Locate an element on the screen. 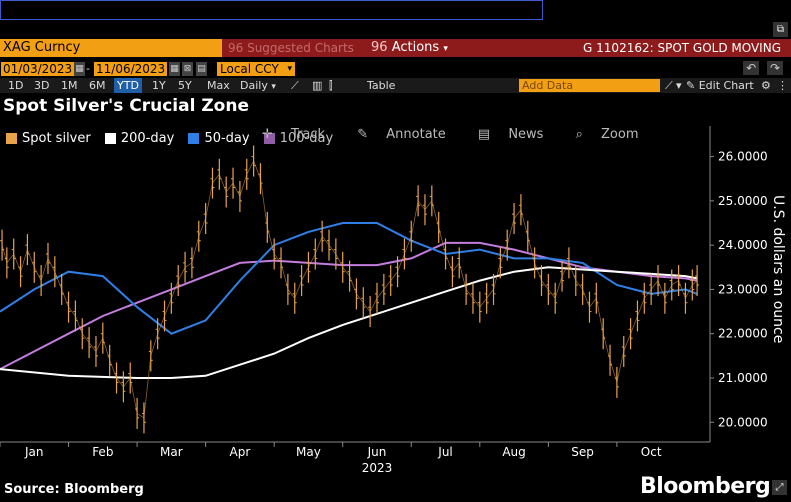 The width and height of the screenshot is (791, 502). news-icon: ▤ is located at coordinates (484, 134).